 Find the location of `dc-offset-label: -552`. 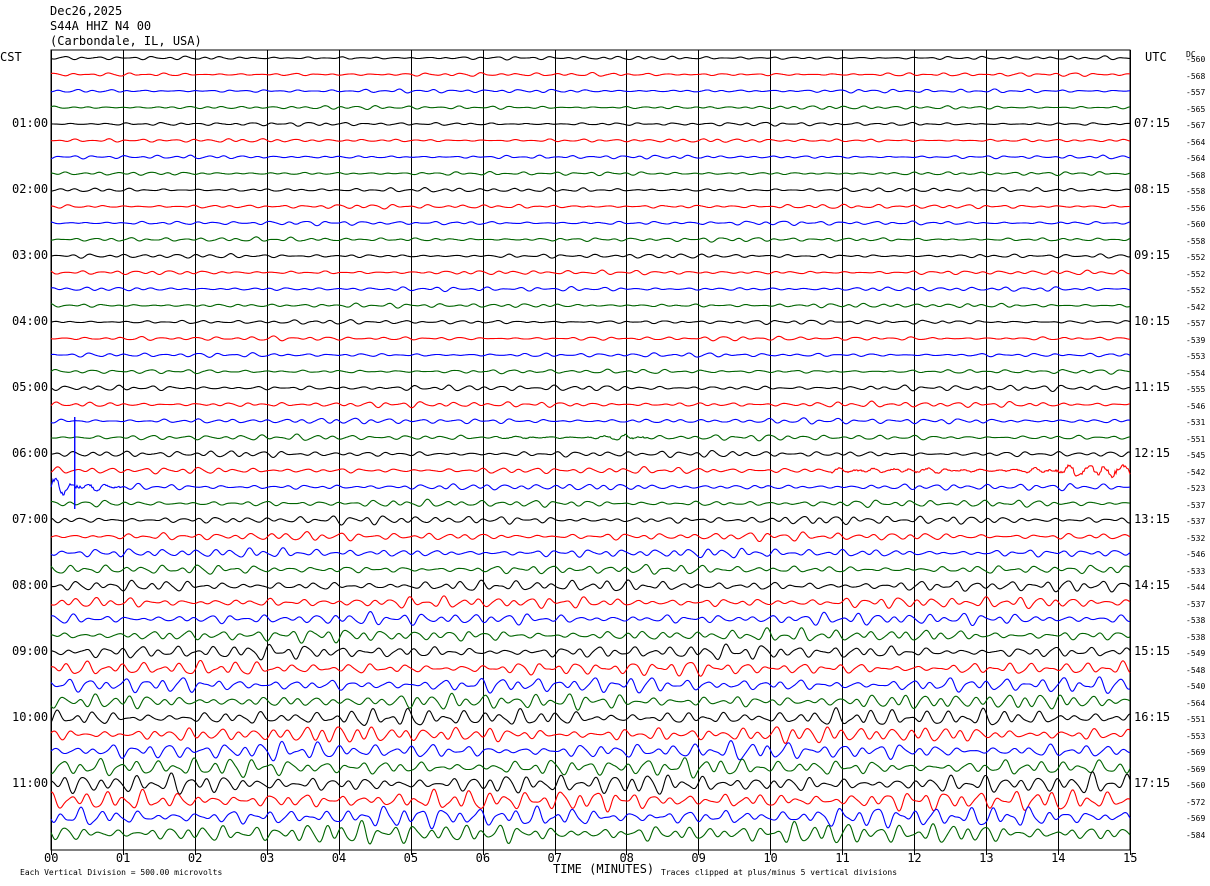

dc-offset-label: -552 is located at coordinates (1196, 274).